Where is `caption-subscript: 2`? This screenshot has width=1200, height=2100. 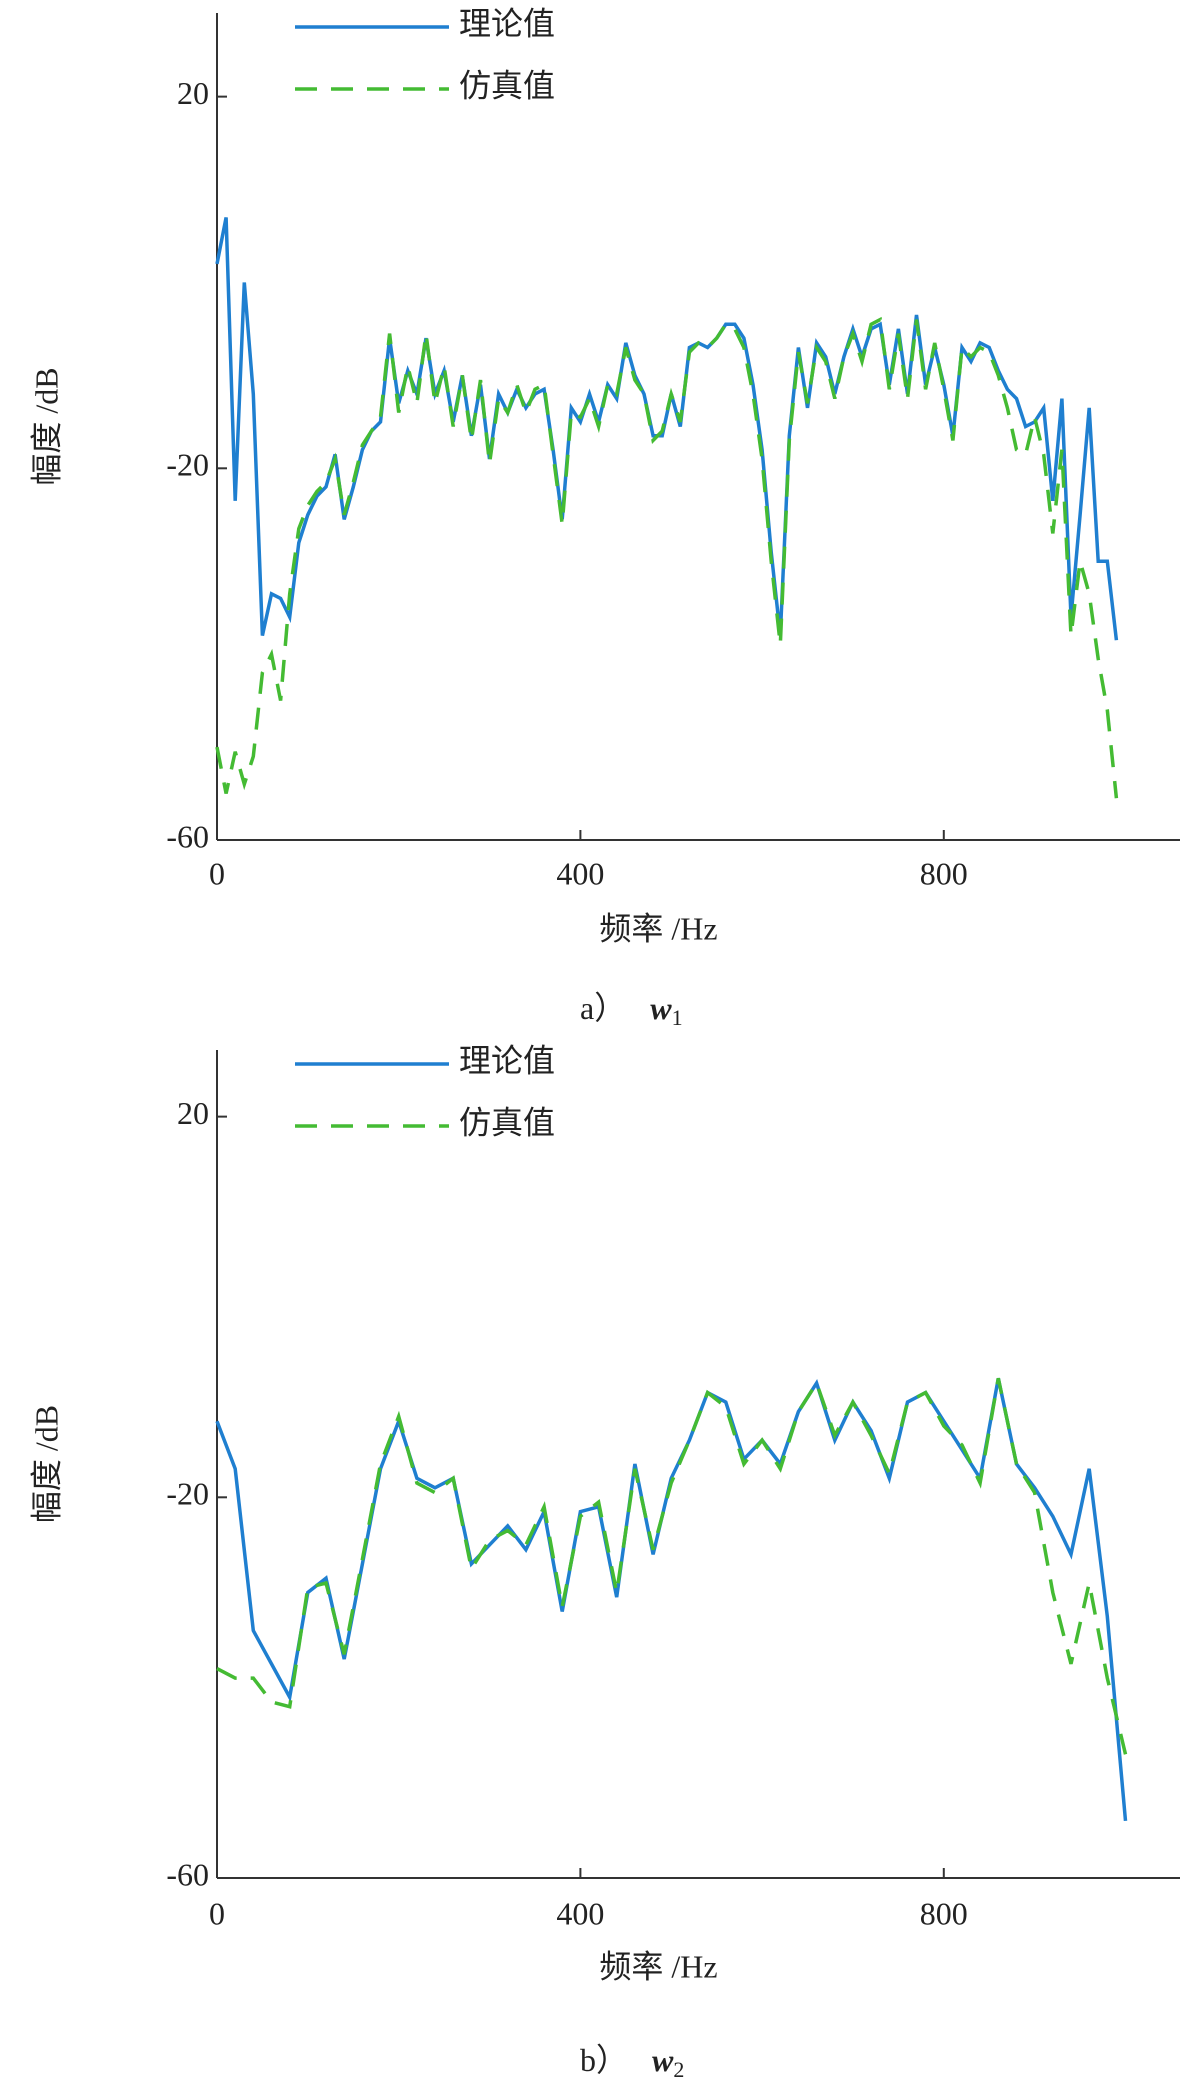 caption-subscript: 2 is located at coordinates (678, 2069).